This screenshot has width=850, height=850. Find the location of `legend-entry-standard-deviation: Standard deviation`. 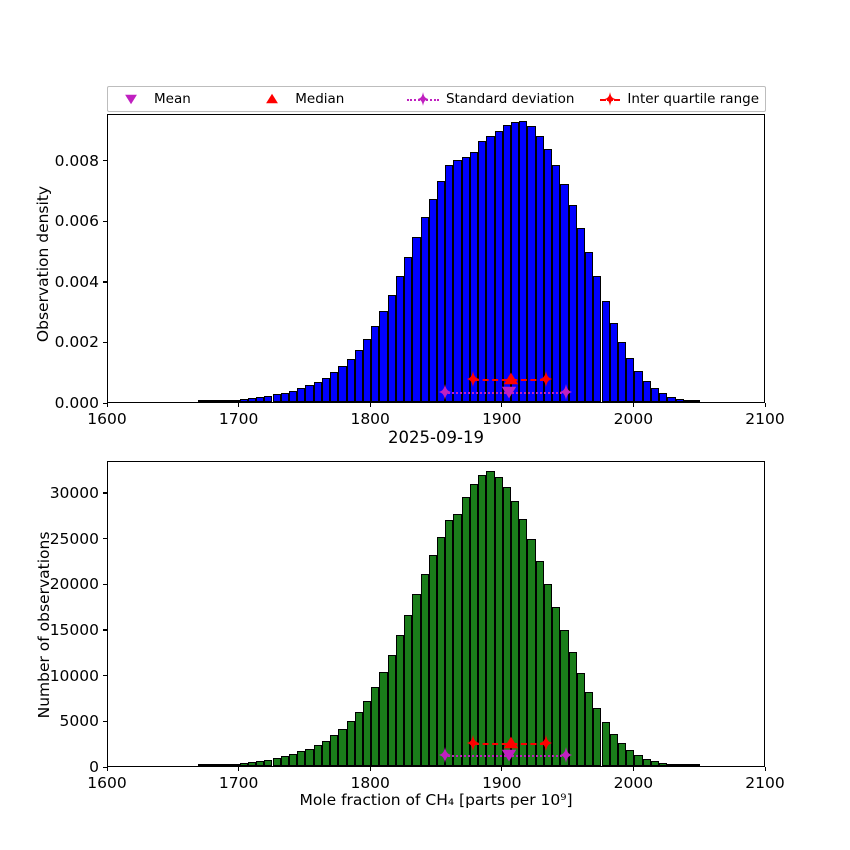

legend-entry-standard-deviation: Standard deviation is located at coordinates (502, 99).